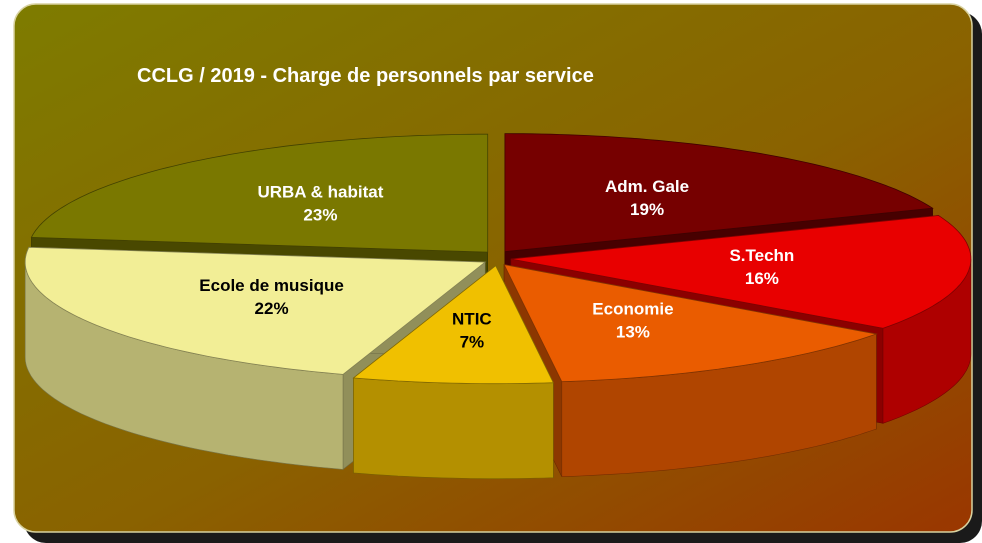 This screenshot has height=543, width=982. I want to click on slice-value-label: 16%, so click(762, 278).